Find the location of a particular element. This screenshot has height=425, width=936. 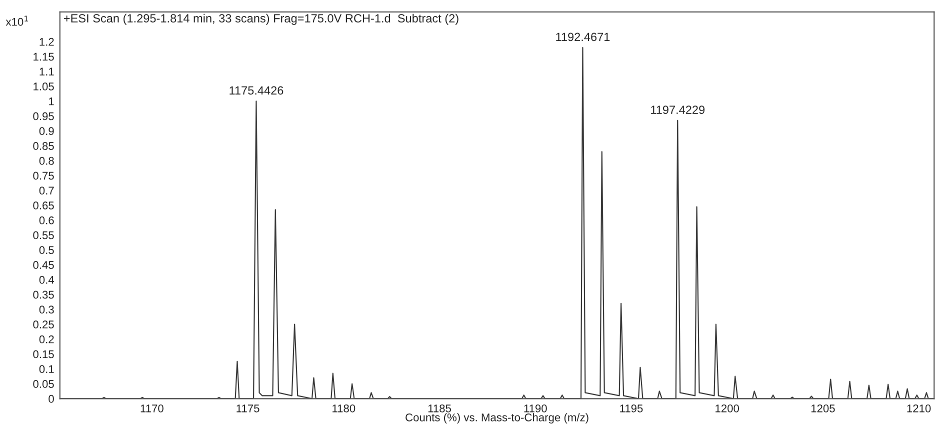

y-tick-label: 0.8 is located at coordinates (46, 160).